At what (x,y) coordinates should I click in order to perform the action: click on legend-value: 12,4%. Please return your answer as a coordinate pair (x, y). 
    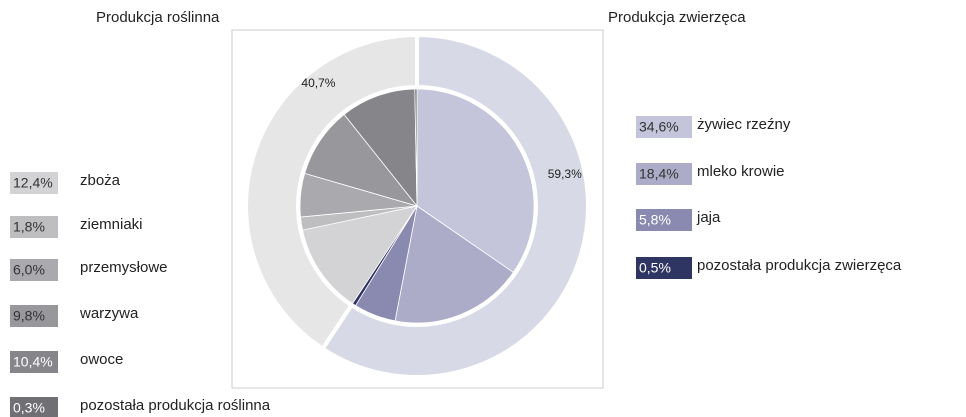
    Looking at the image, I should click on (33, 183).